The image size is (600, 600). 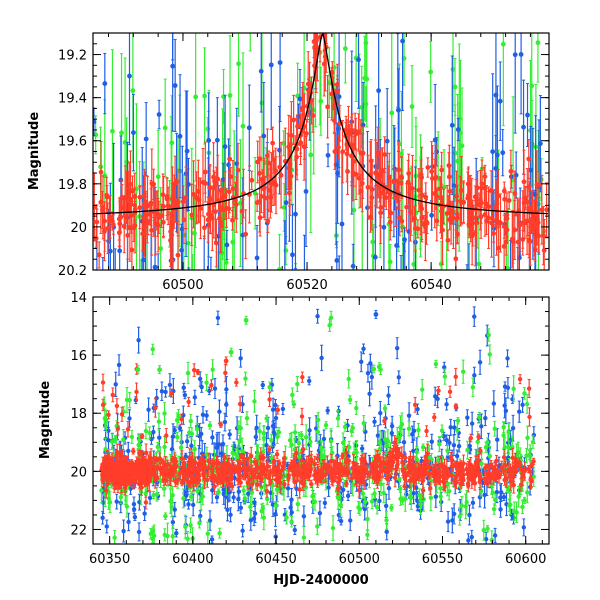 What do you see at coordinates (306, 285) in the screenshot?
I see `x-tick-label: 60520` at bounding box center [306, 285].